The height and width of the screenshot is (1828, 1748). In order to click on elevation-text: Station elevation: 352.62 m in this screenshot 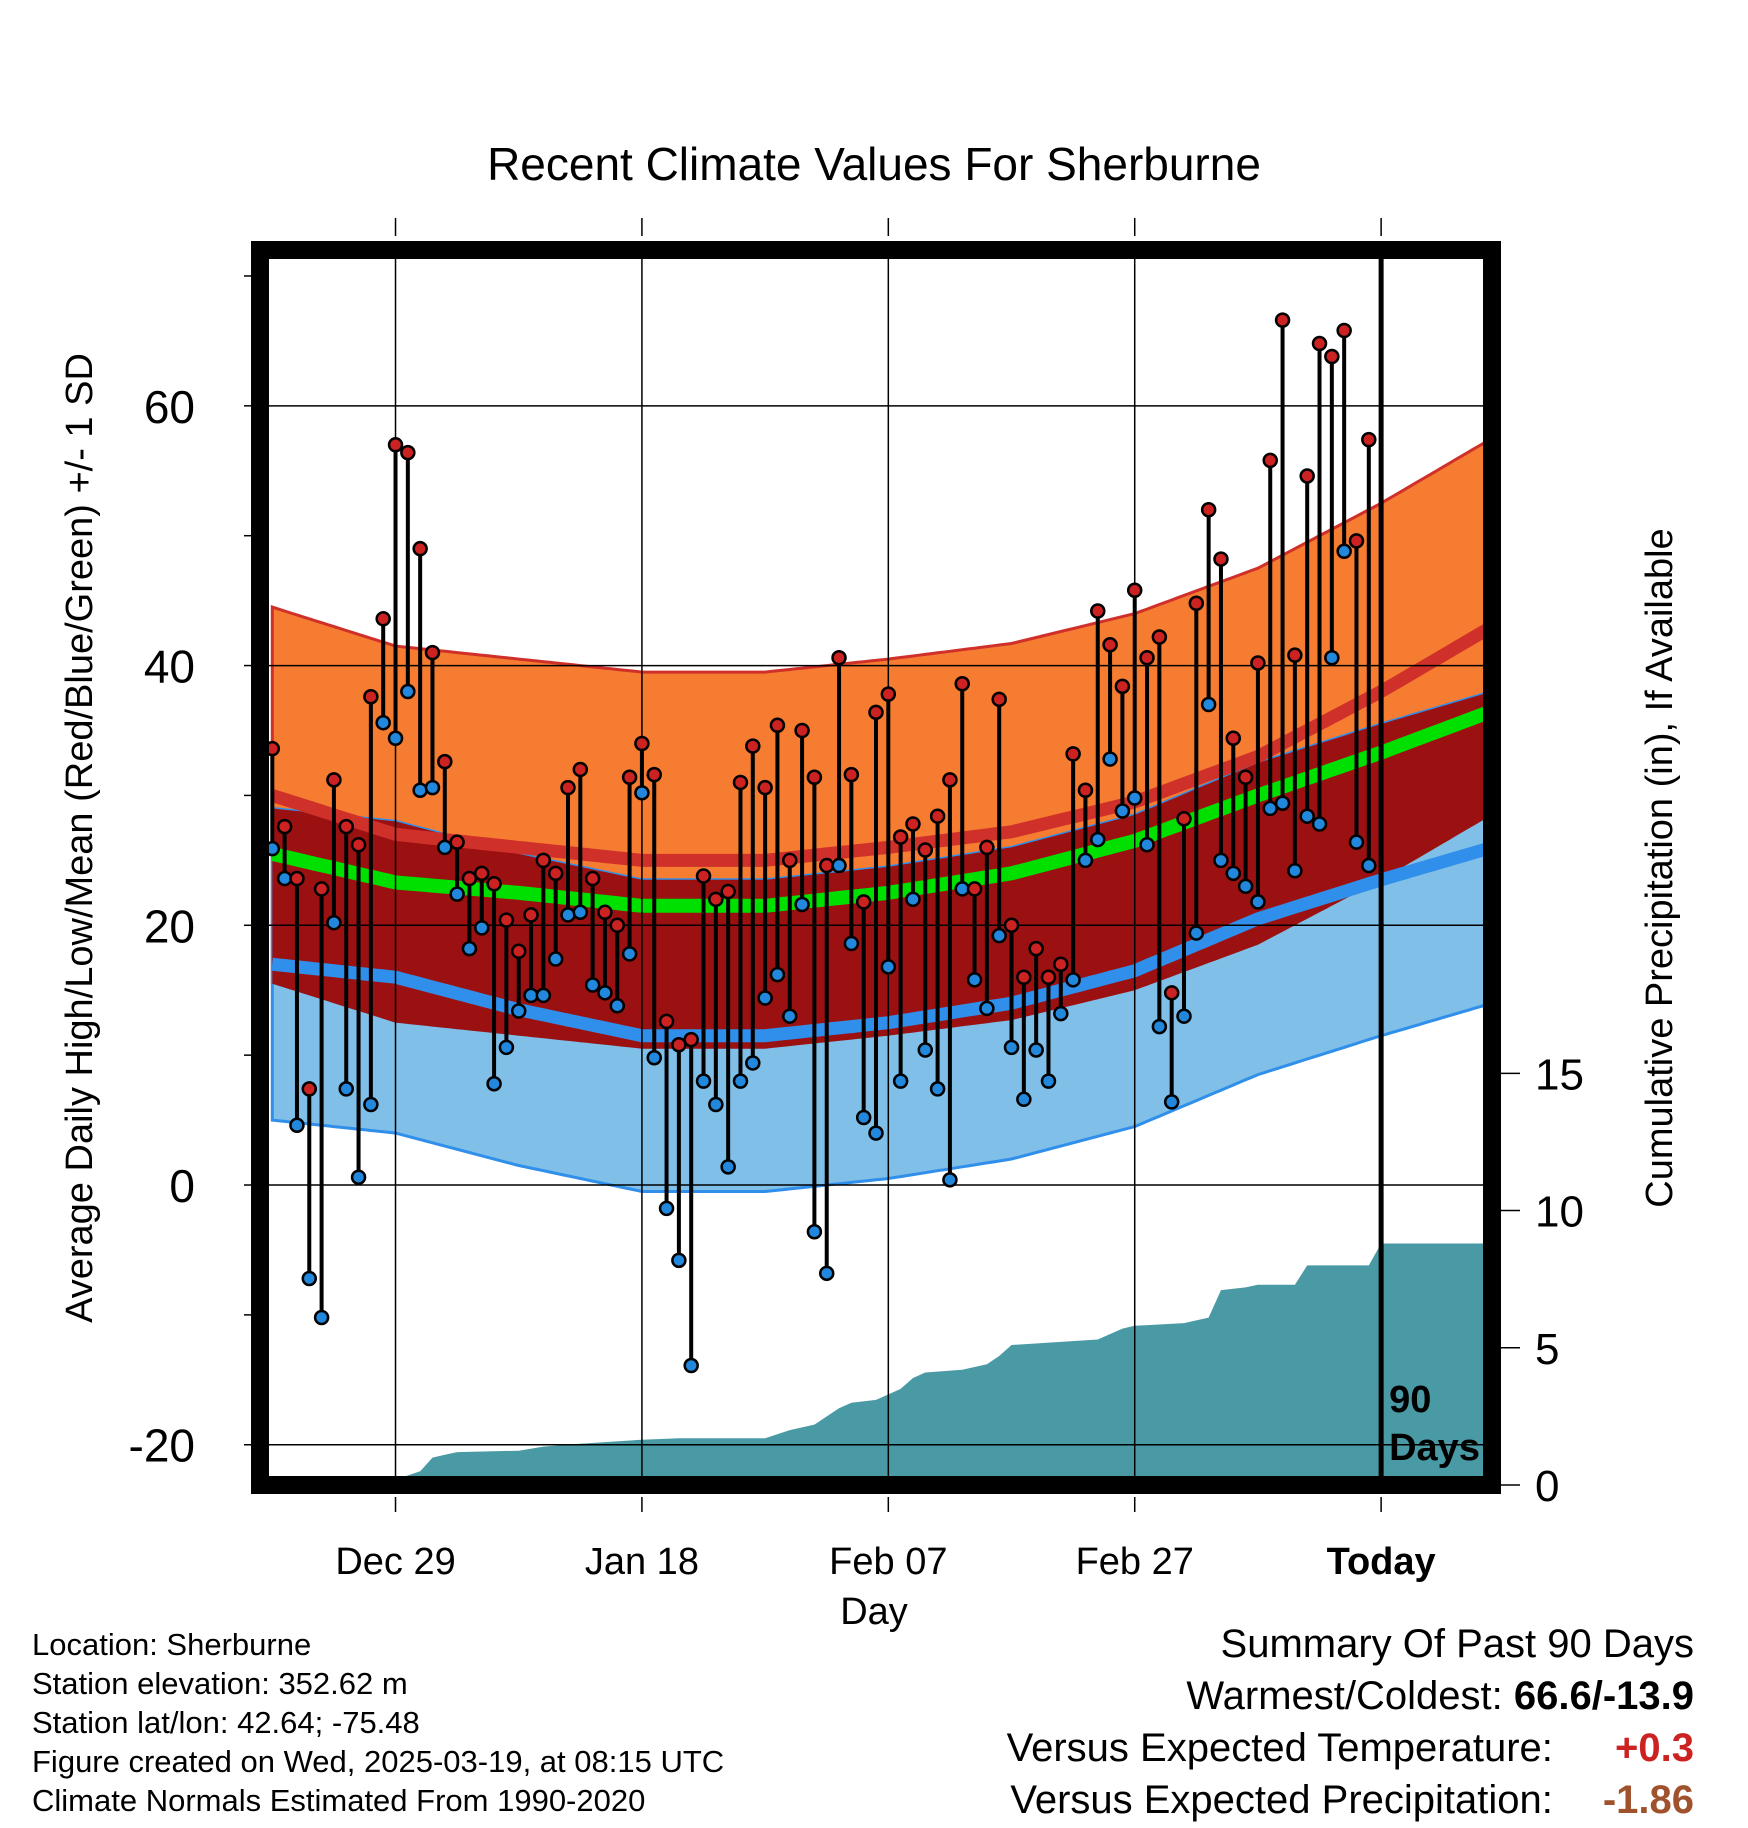, I will do `click(220, 1683)`.